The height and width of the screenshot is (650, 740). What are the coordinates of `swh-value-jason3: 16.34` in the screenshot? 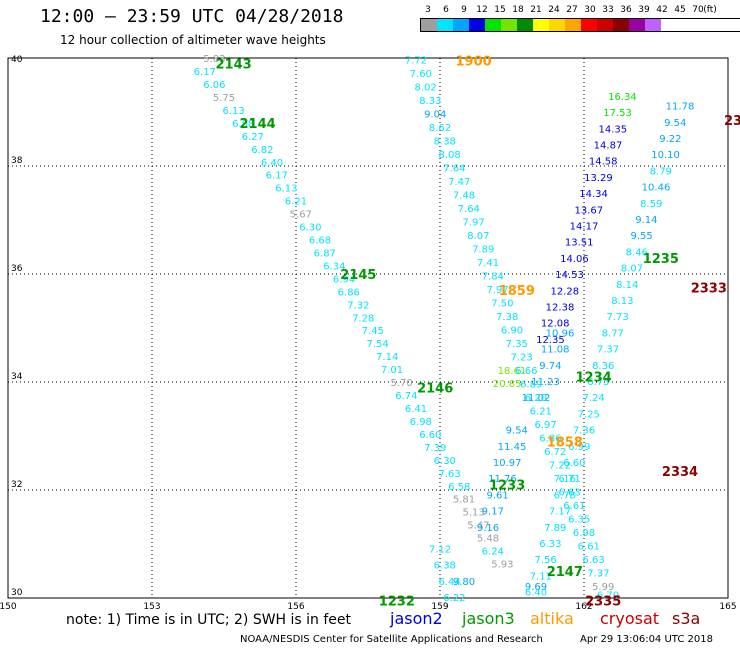 It's located at (622, 97).